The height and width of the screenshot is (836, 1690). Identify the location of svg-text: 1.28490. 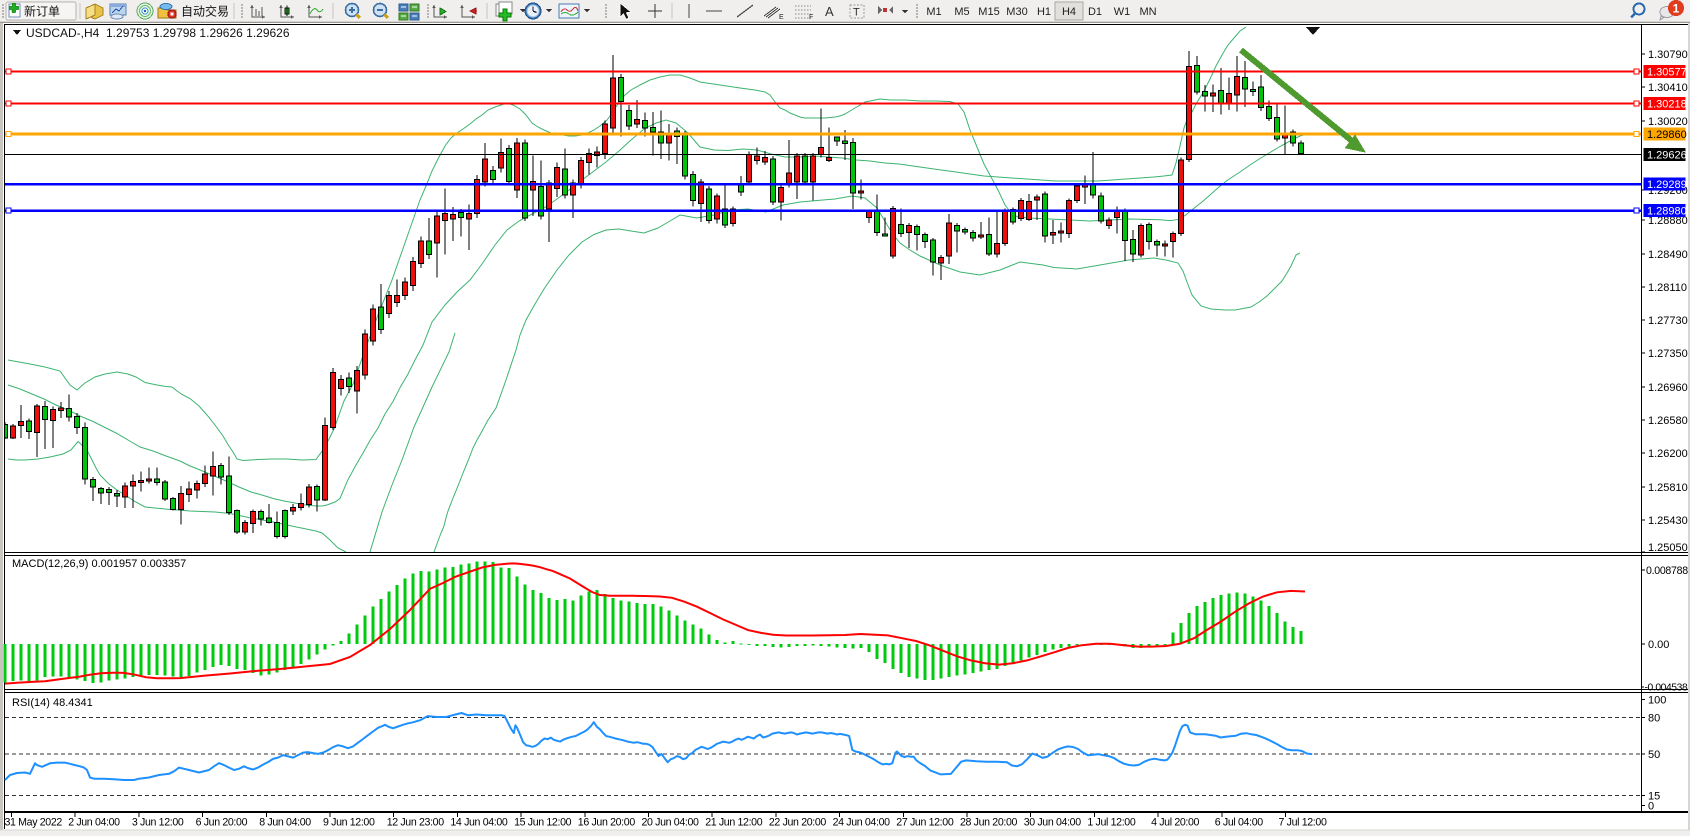
(1668, 255).